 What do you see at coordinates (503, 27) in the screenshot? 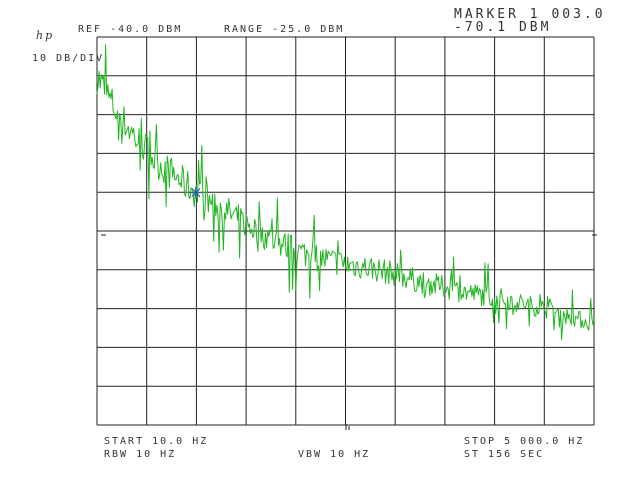
I see `marker-value-label: -70.1 DBM` at bounding box center [503, 27].